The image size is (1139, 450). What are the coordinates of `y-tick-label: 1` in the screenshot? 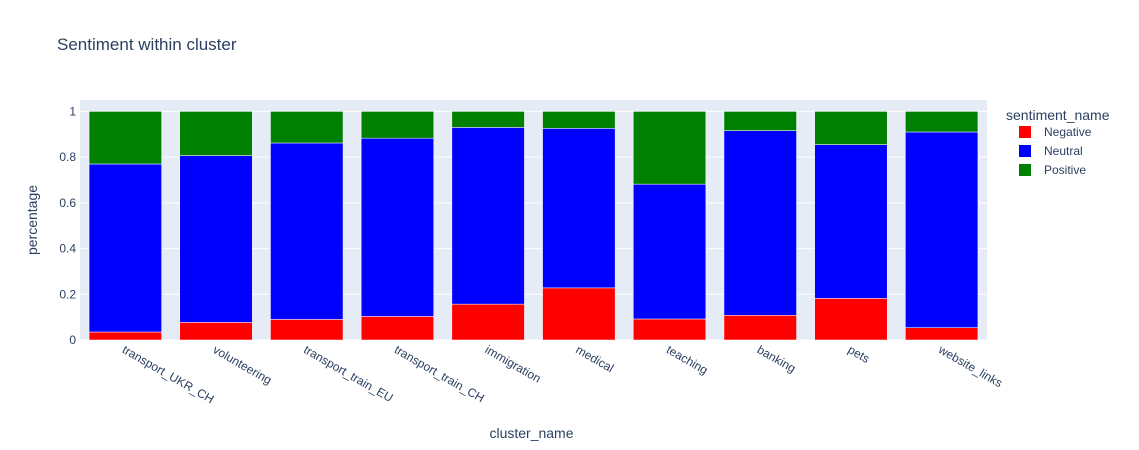 It's located at (72, 111).